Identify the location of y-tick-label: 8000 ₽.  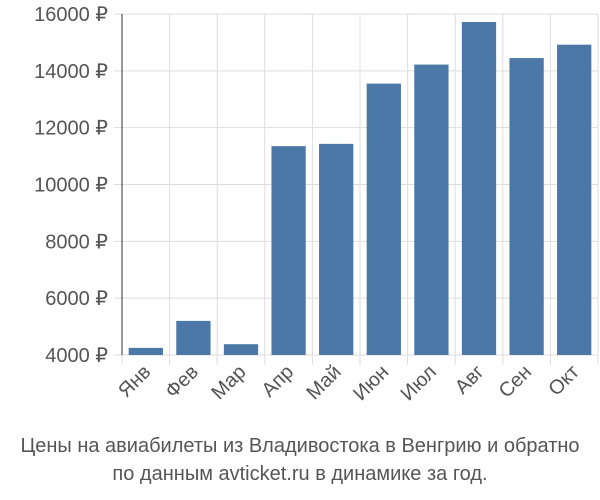
(76, 242).